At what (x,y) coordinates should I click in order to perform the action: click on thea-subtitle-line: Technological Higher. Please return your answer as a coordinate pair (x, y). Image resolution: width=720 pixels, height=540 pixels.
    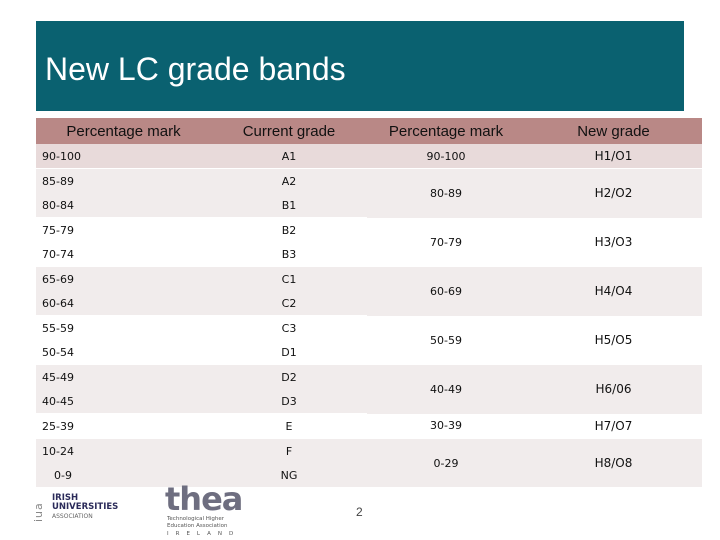
    Looking at the image, I should click on (196, 519).